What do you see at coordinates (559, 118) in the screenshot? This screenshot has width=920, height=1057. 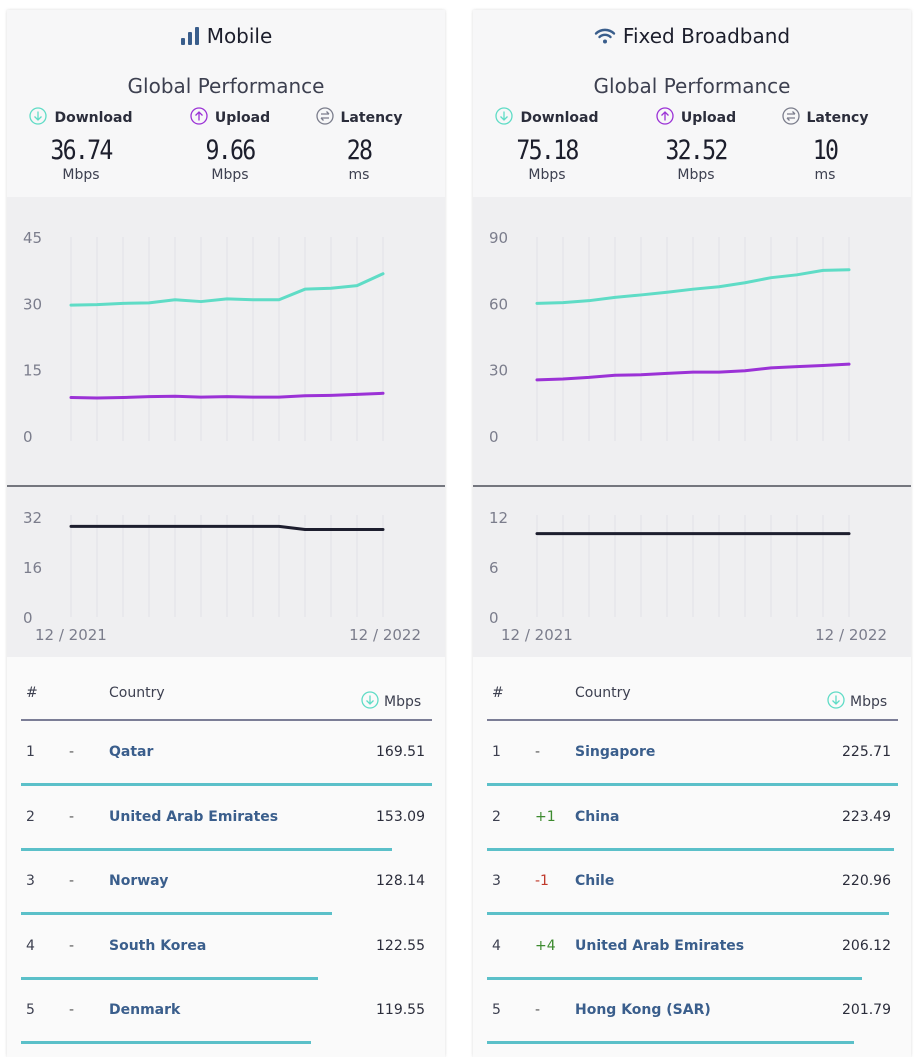 I see `download-label: Download` at bounding box center [559, 118].